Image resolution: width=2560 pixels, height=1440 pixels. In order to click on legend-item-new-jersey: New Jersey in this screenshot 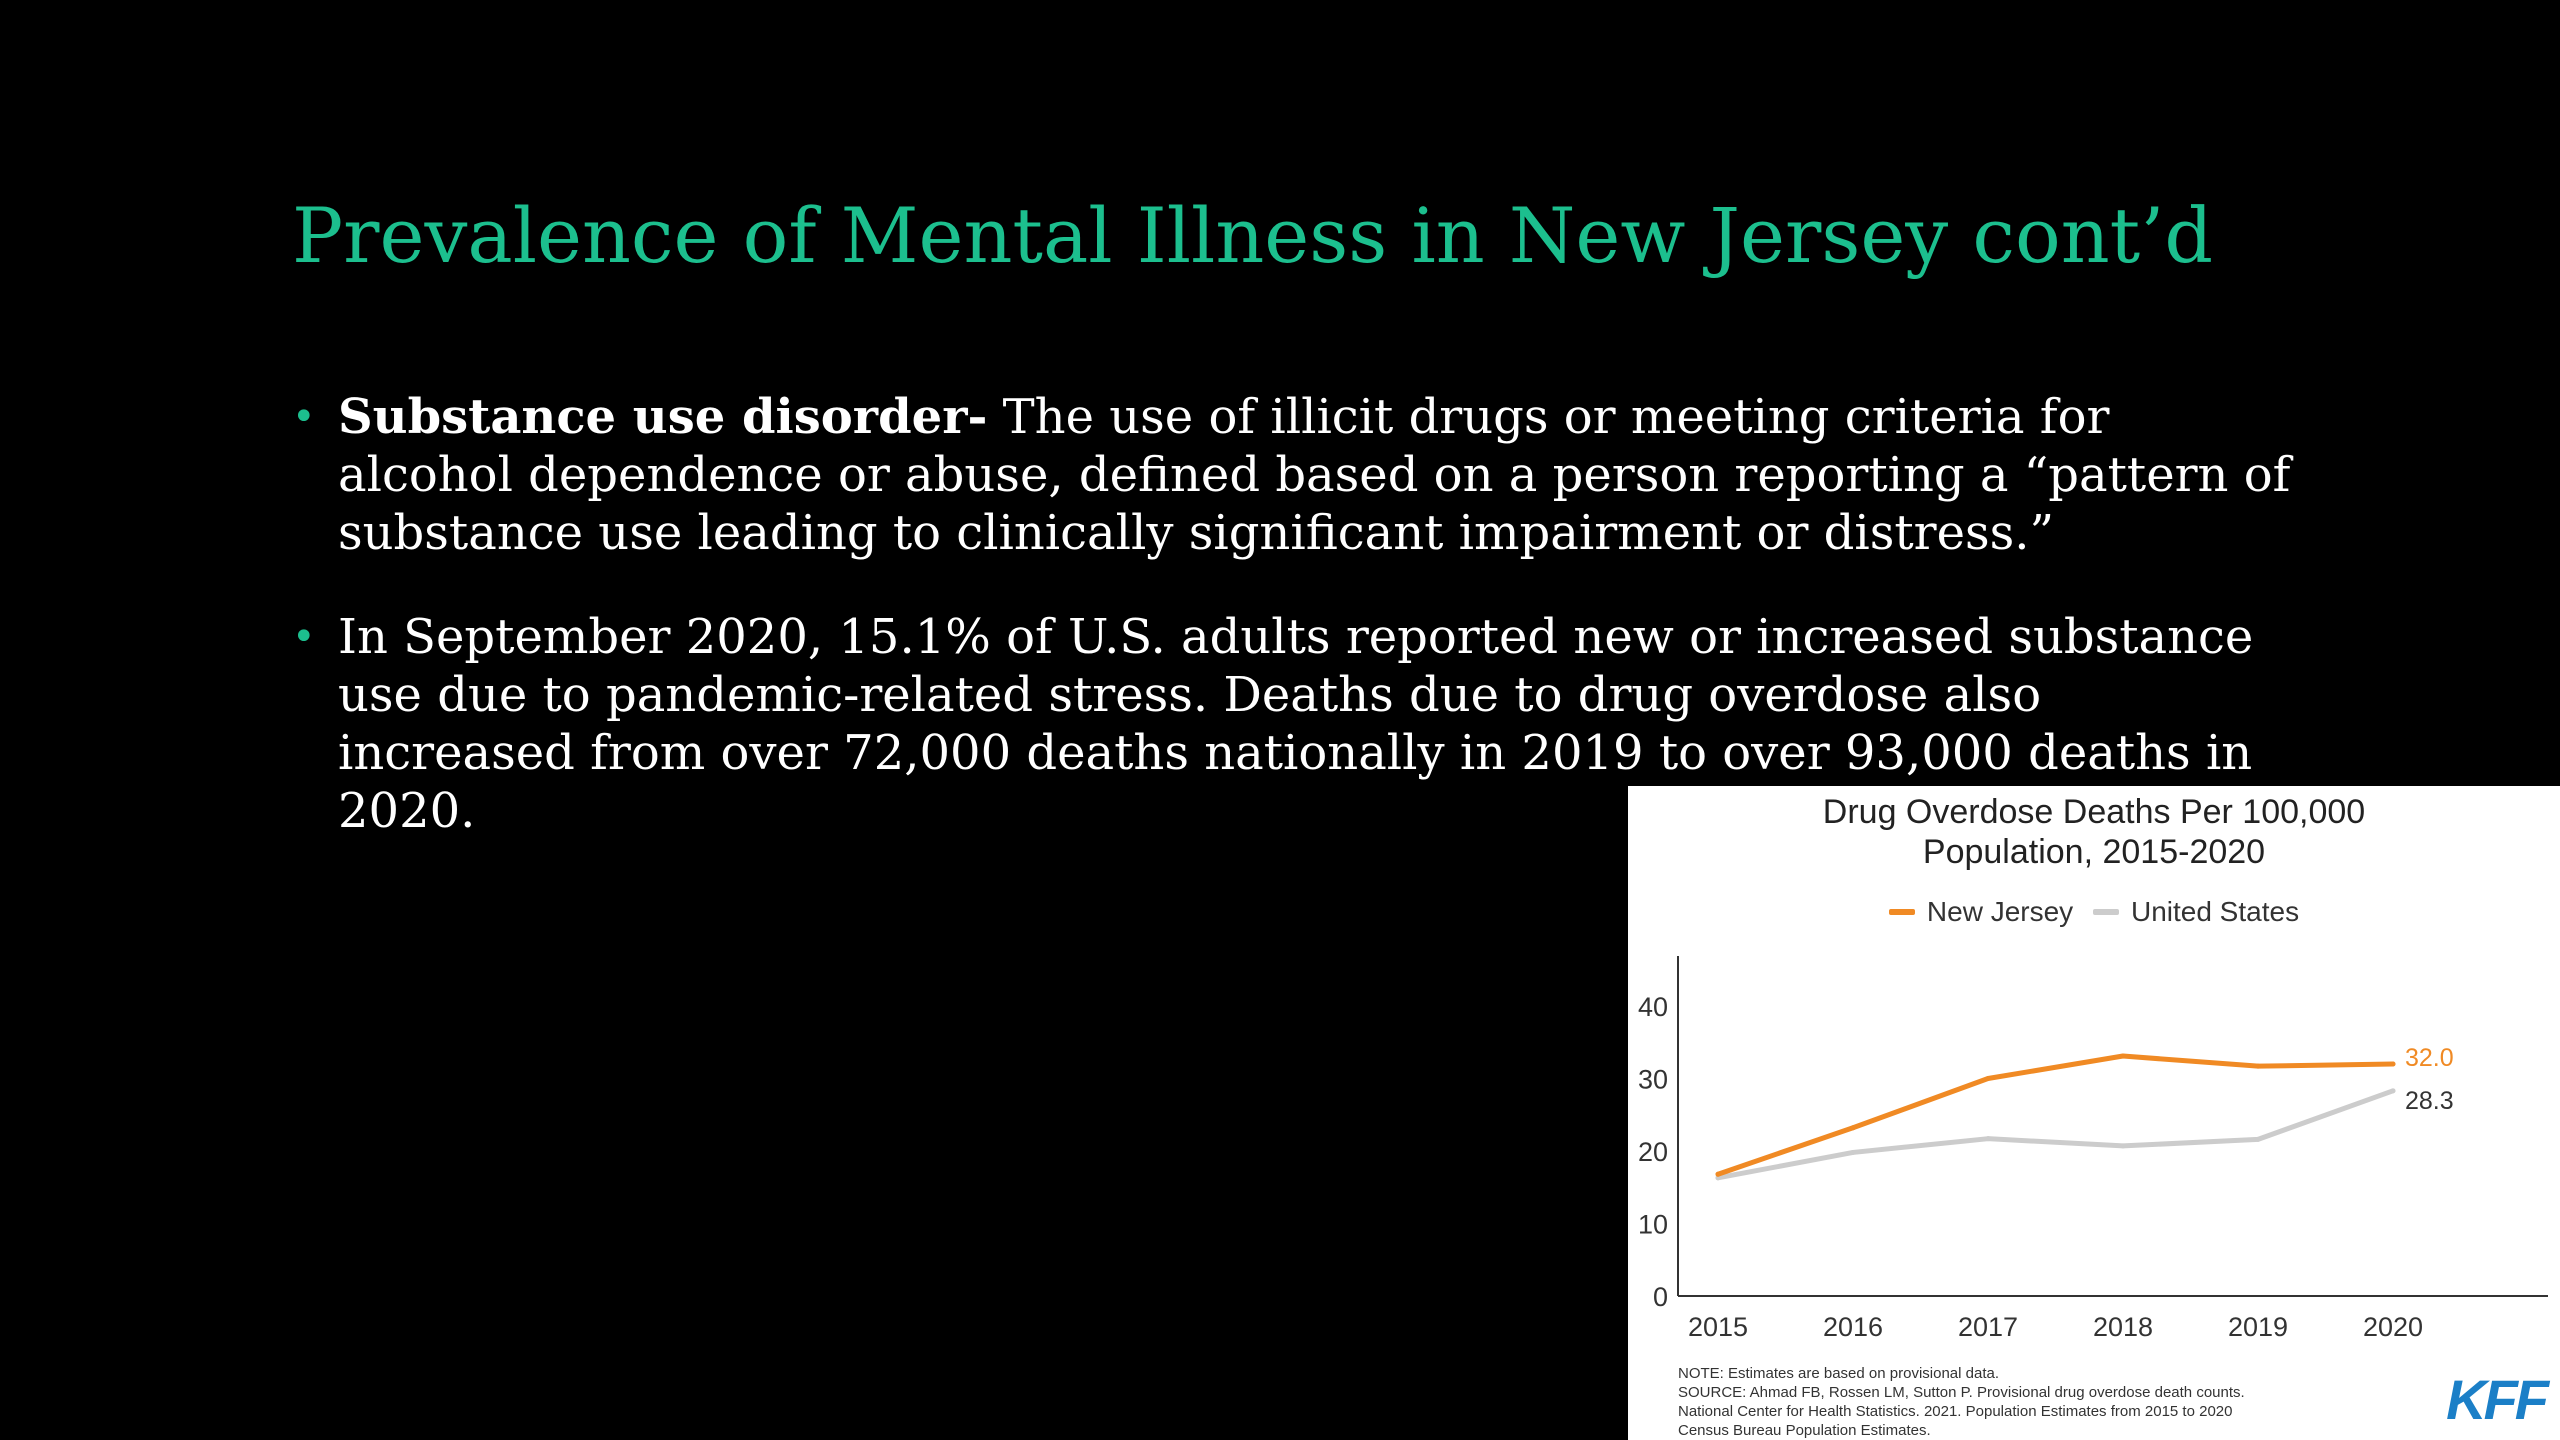, I will do `click(1981, 912)`.